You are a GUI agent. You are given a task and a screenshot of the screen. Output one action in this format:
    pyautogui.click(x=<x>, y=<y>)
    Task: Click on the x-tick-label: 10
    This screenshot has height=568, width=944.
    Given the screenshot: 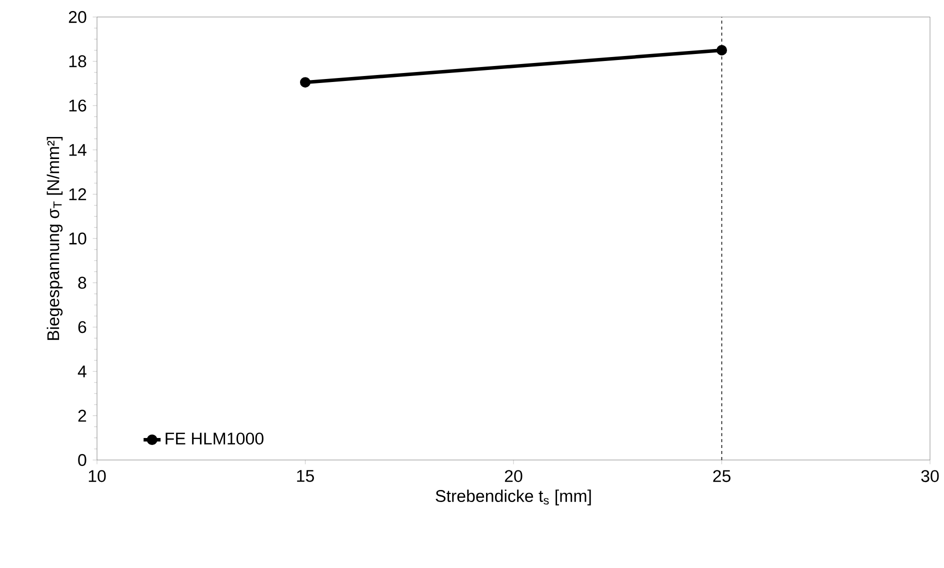 What is the action you would take?
    pyautogui.click(x=97, y=476)
    